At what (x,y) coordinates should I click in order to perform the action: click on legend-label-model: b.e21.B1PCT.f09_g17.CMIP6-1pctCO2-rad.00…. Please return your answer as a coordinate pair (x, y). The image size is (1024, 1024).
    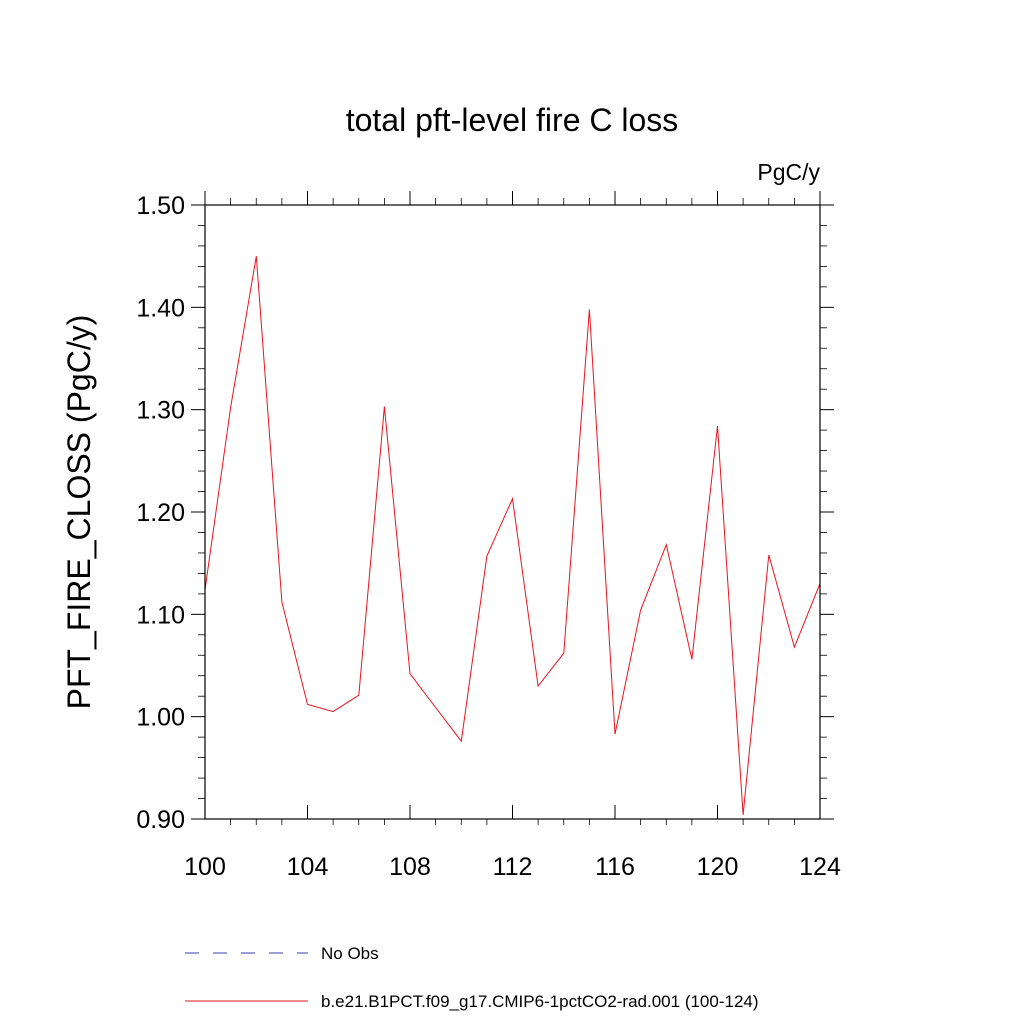
    Looking at the image, I should click on (540, 1001).